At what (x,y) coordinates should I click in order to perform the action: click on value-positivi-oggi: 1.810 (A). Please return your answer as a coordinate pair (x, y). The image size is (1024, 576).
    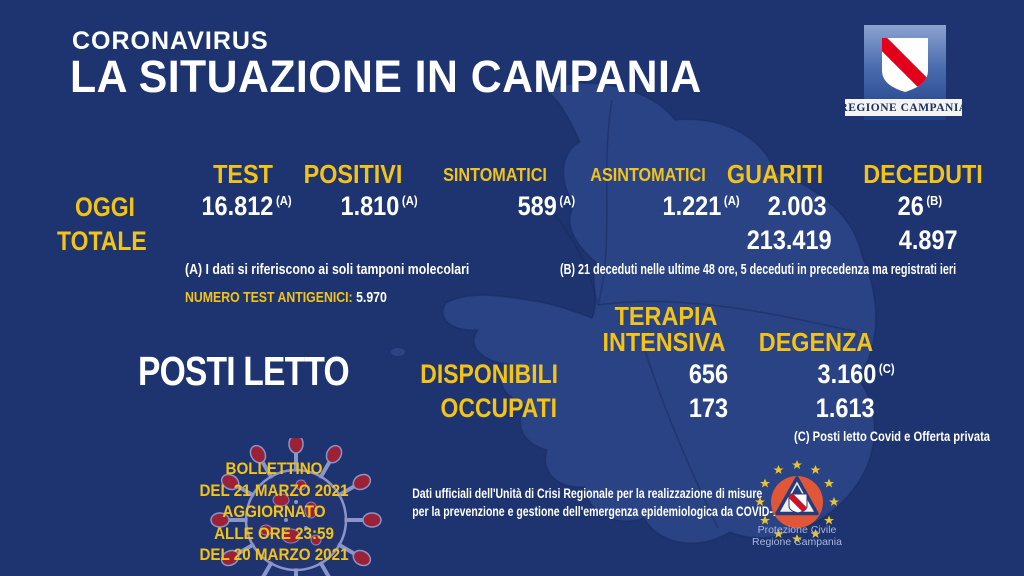
    Looking at the image, I should click on (379, 206).